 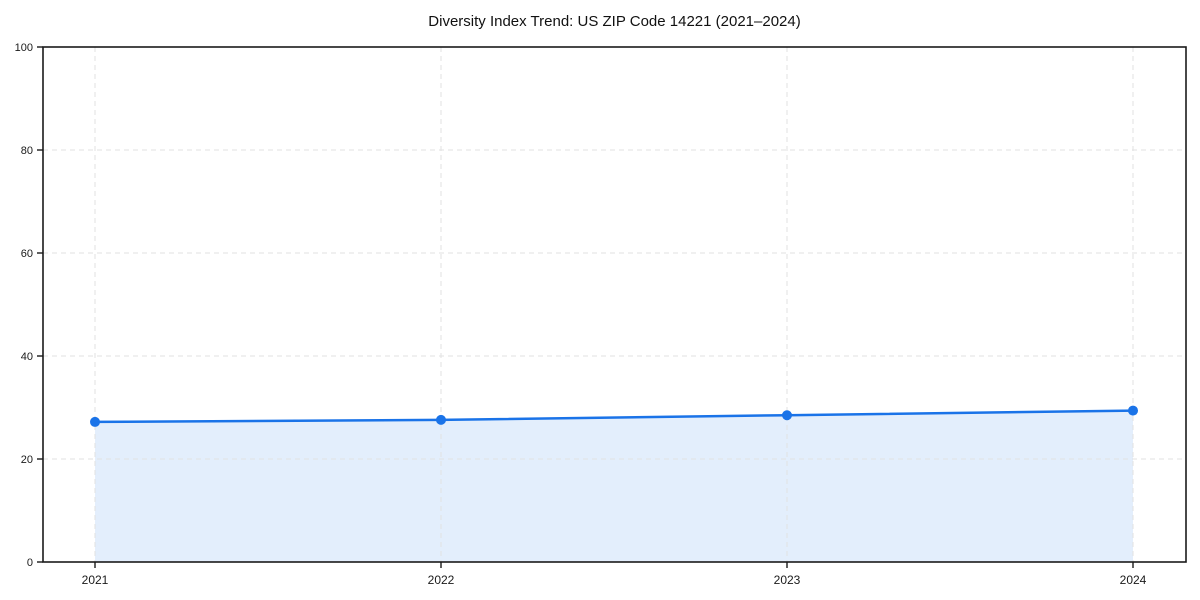 What do you see at coordinates (30, 563) in the screenshot?
I see `y-tick-label: 0` at bounding box center [30, 563].